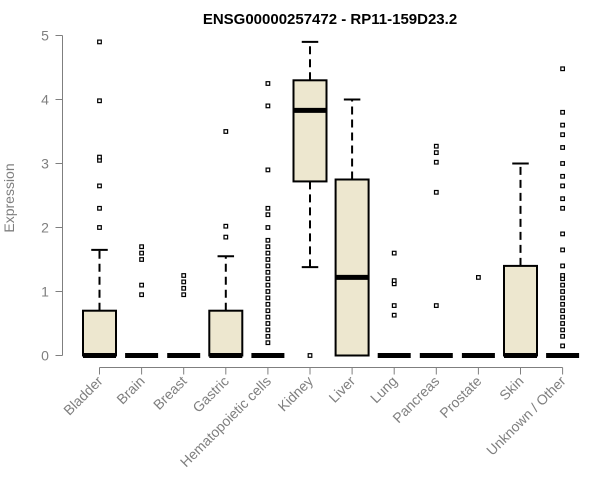  Describe the element at coordinates (45, 36) in the screenshot. I see `y-tick-label: 5` at that location.